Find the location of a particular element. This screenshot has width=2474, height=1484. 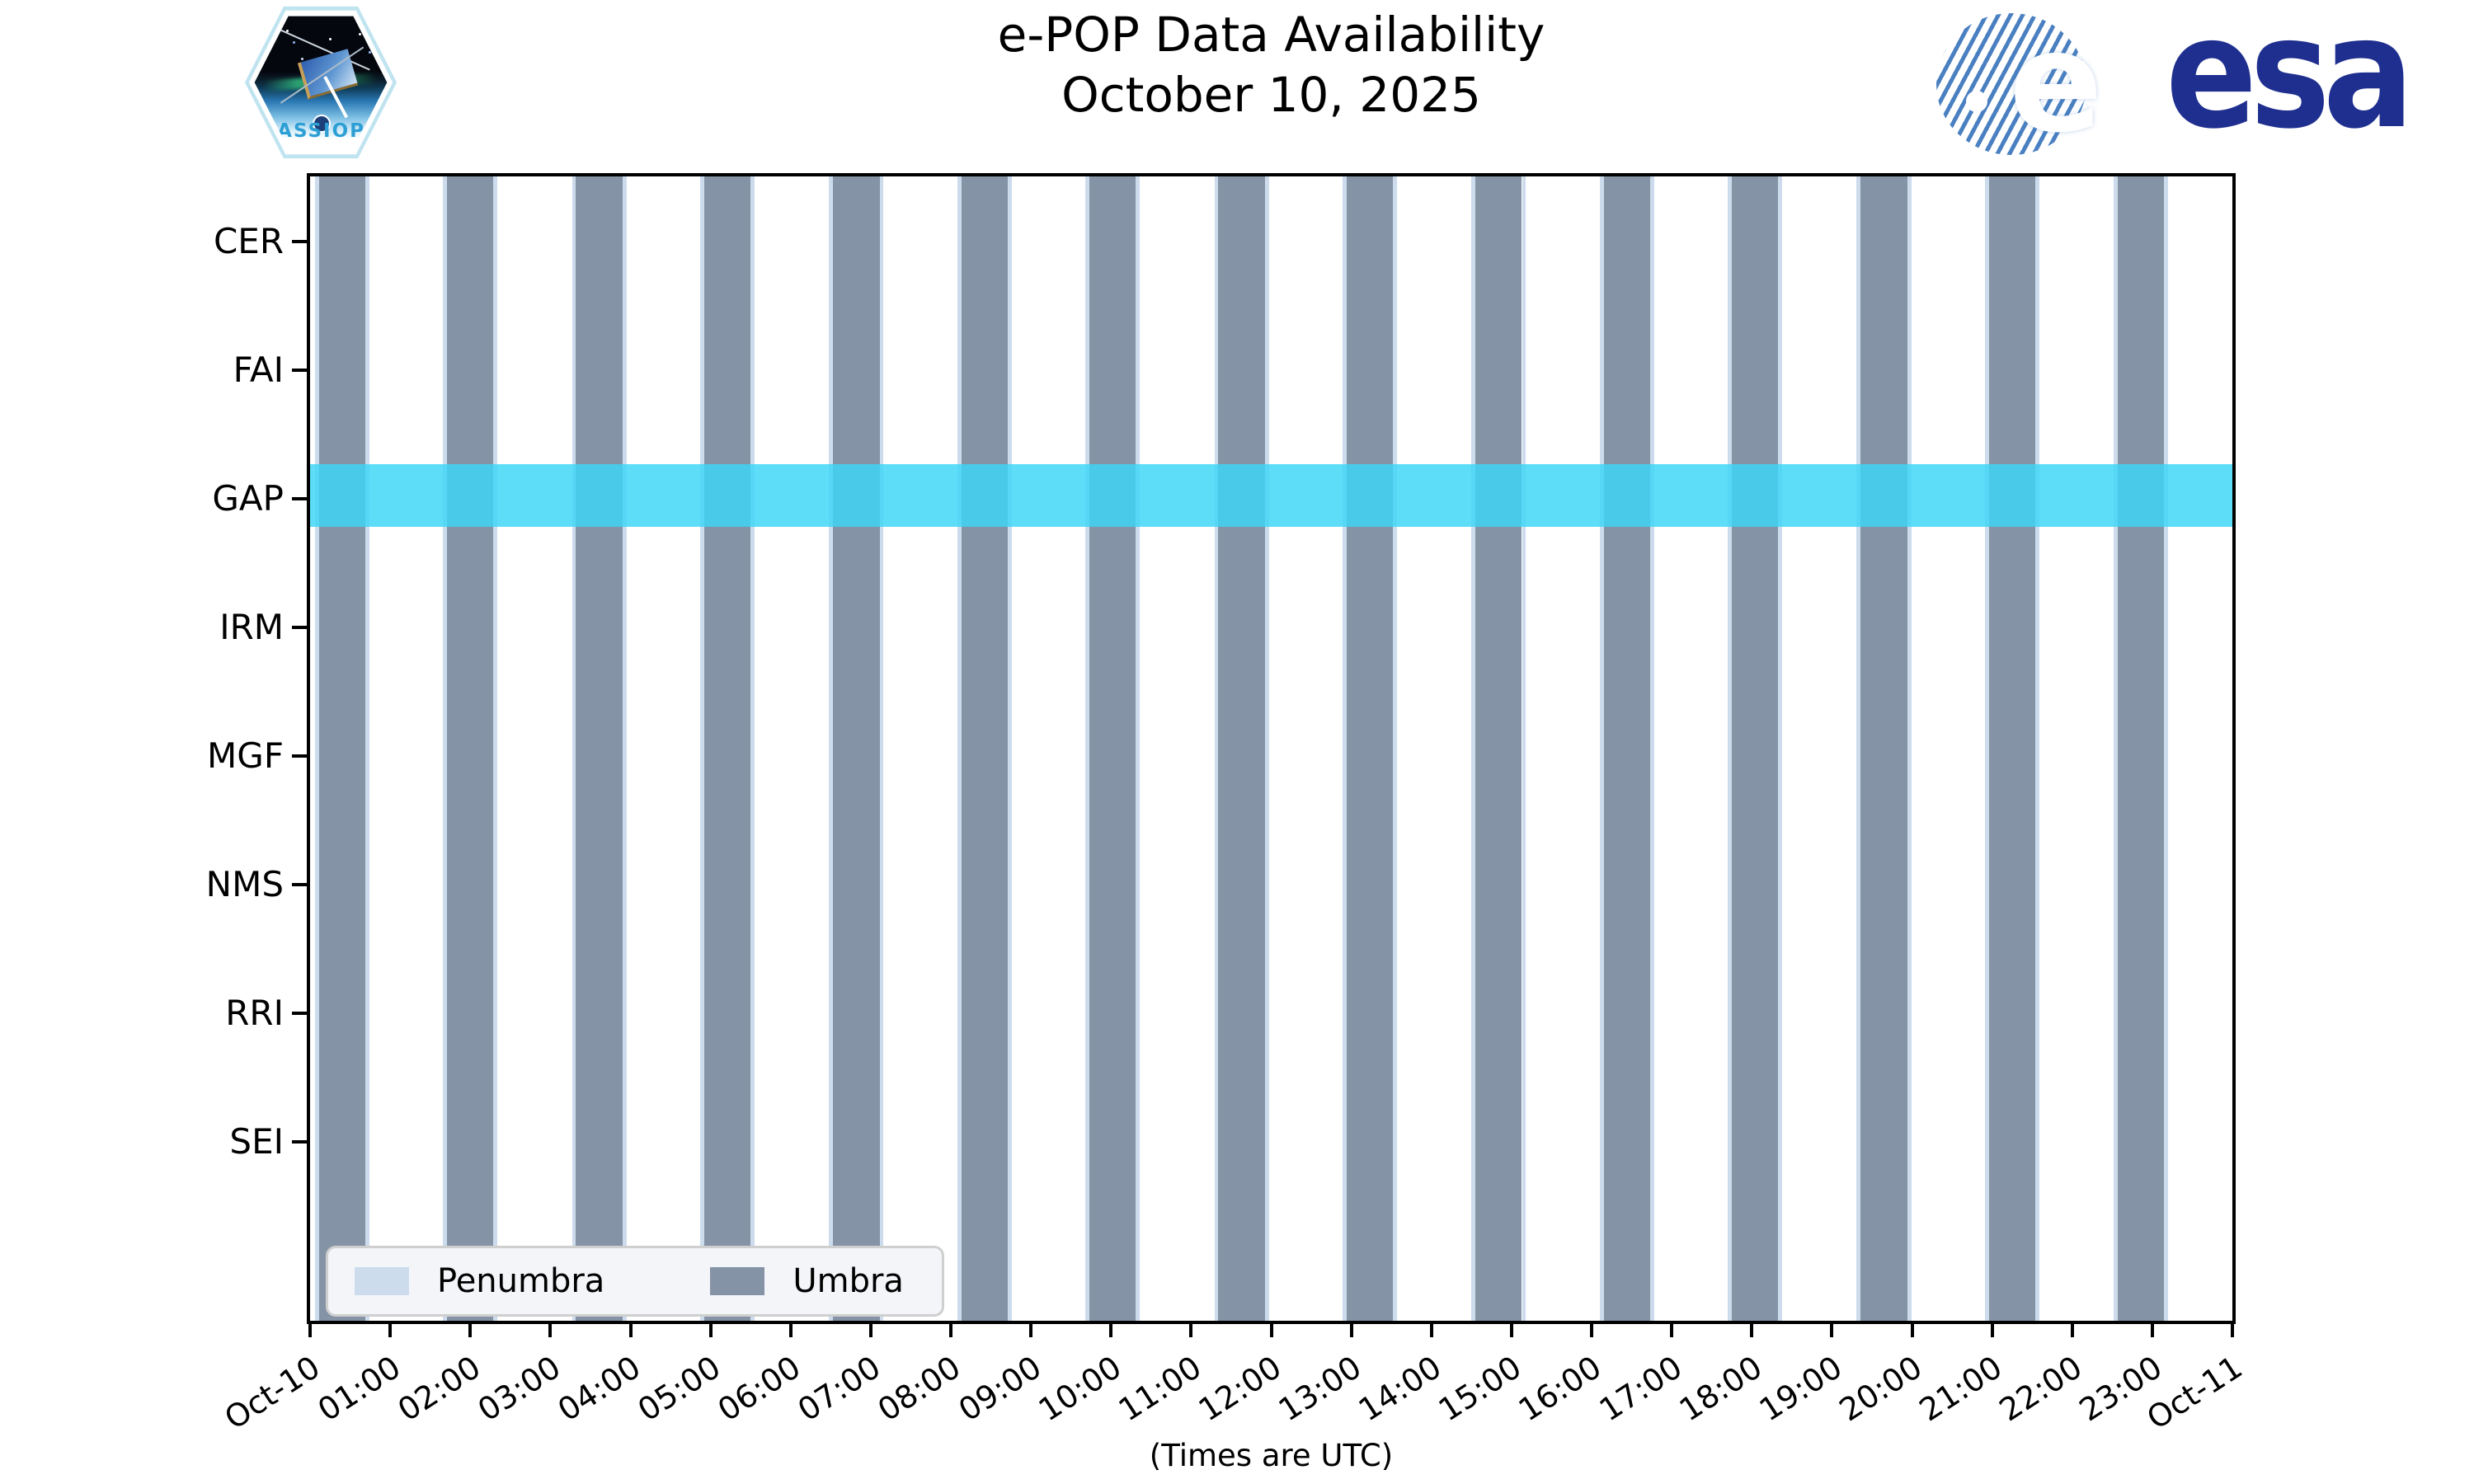

chart-title-line1: e-POP Data Availability is located at coordinates (1271, 35).